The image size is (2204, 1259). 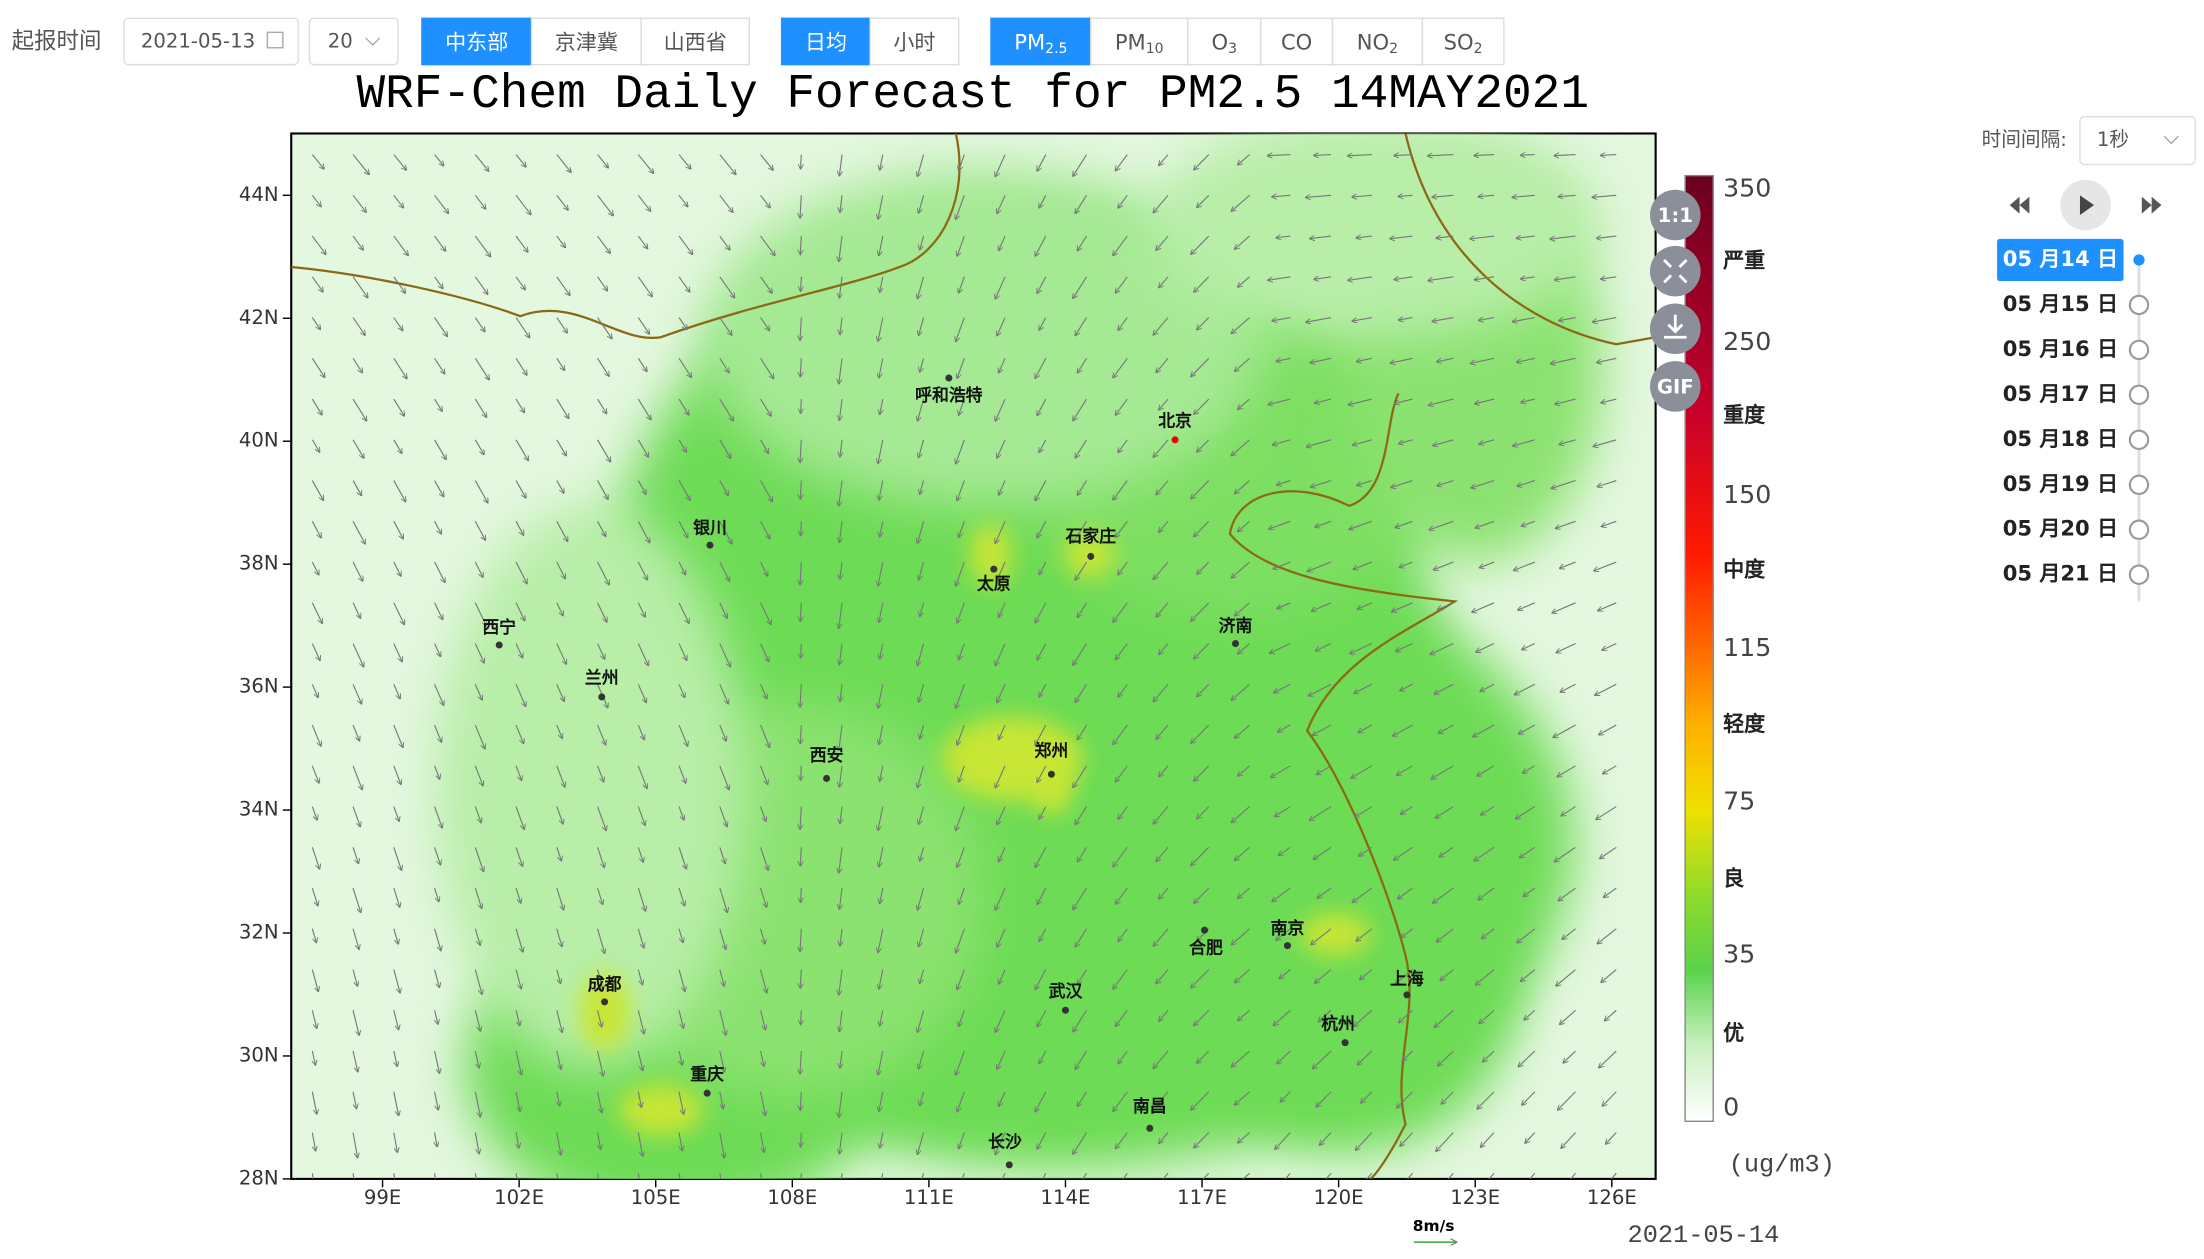 What do you see at coordinates (211, 41) in the screenshot?
I see `date-picker: 2021-05-13` at bounding box center [211, 41].